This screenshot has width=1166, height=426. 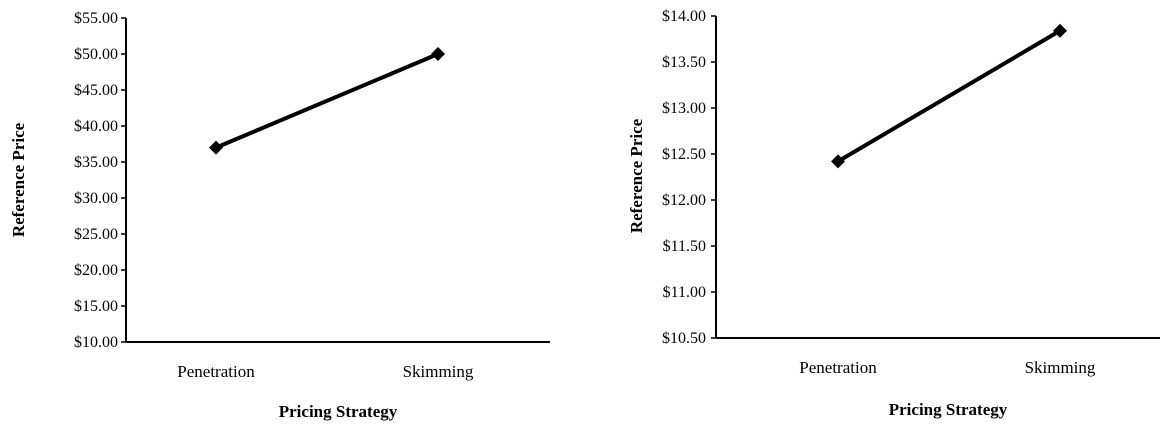 What do you see at coordinates (96, 18) in the screenshot?
I see `y-tick-label: $55.00` at bounding box center [96, 18].